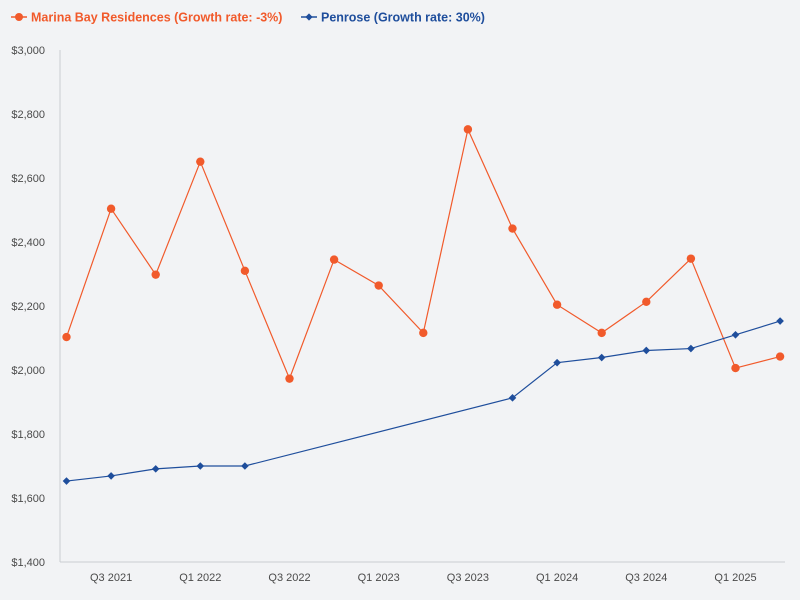  What do you see at coordinates (28, 243) in the screenshot?
I see `y-tick-label: $2,400` at bounding box center [28, 243].